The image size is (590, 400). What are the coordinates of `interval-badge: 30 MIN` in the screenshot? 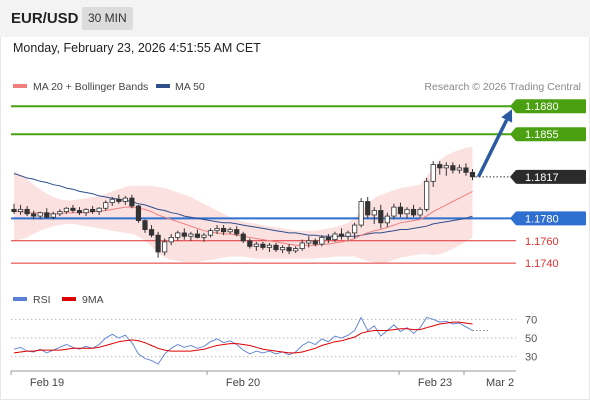 It's located at (107, 18).